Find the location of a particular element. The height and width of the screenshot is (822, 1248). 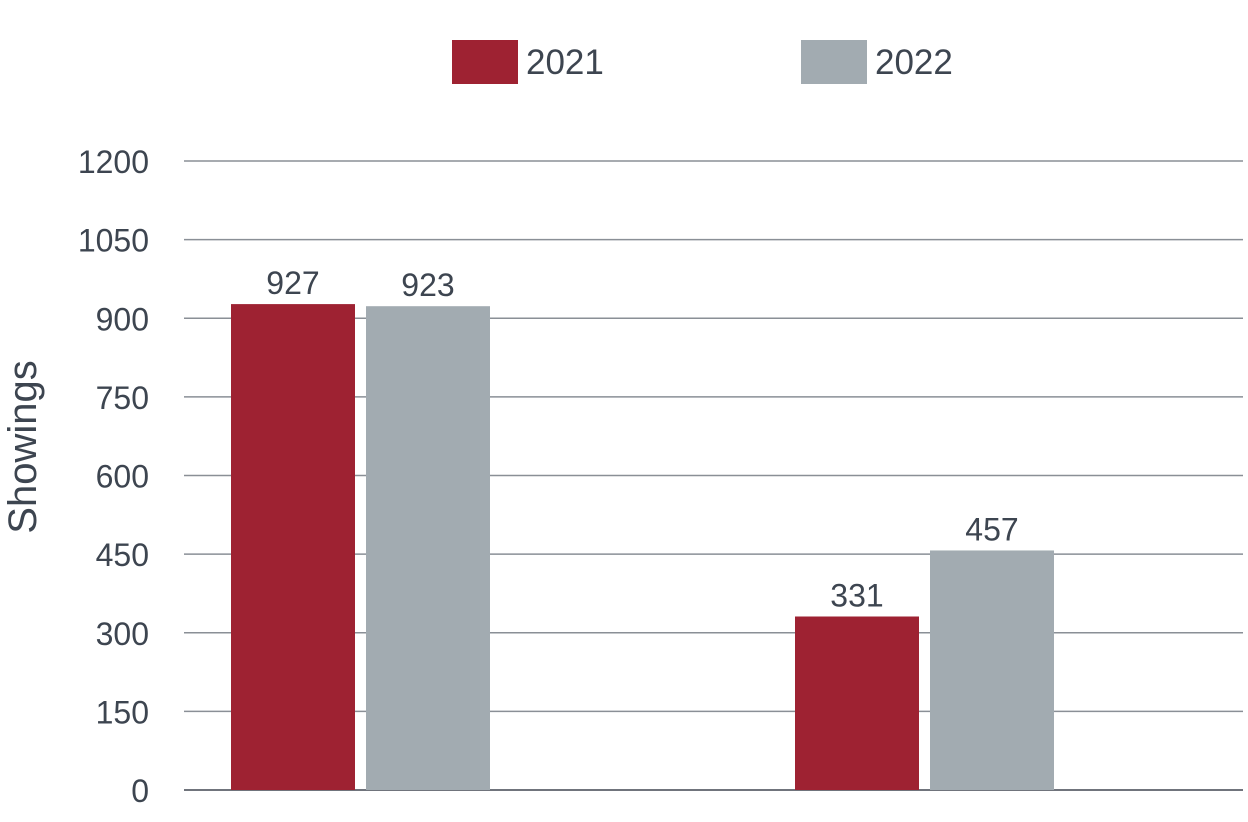

y-tick-label: 1050 is located at coordinates (113, 241).